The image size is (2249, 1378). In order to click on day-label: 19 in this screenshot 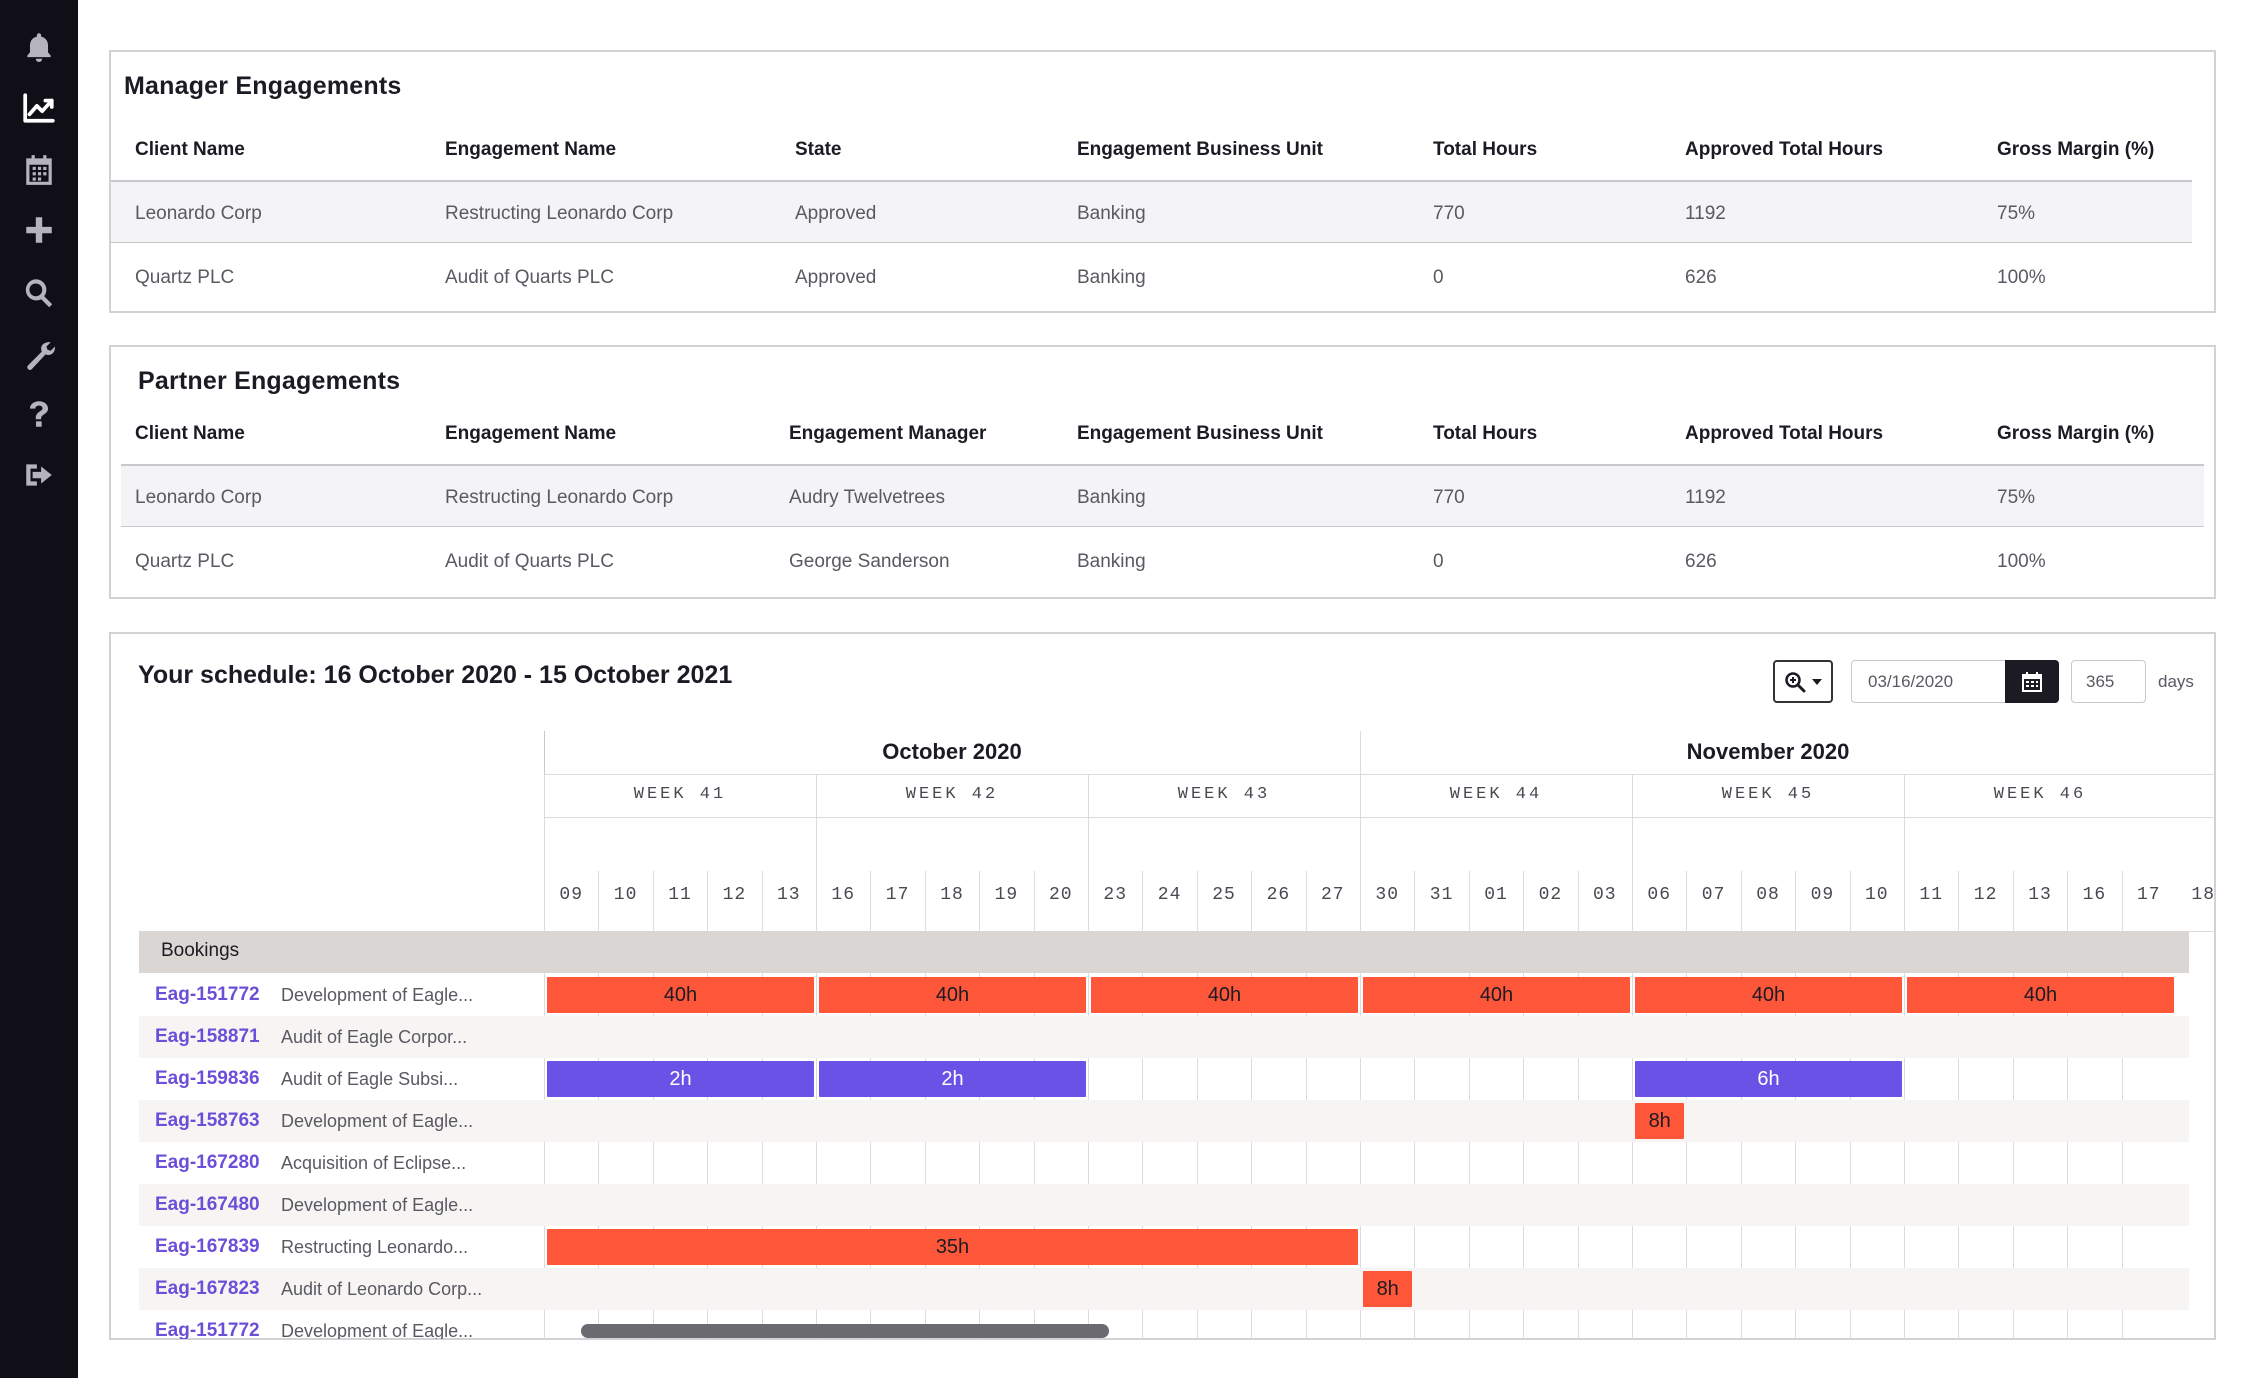, I will do `click(1006, 895)`.